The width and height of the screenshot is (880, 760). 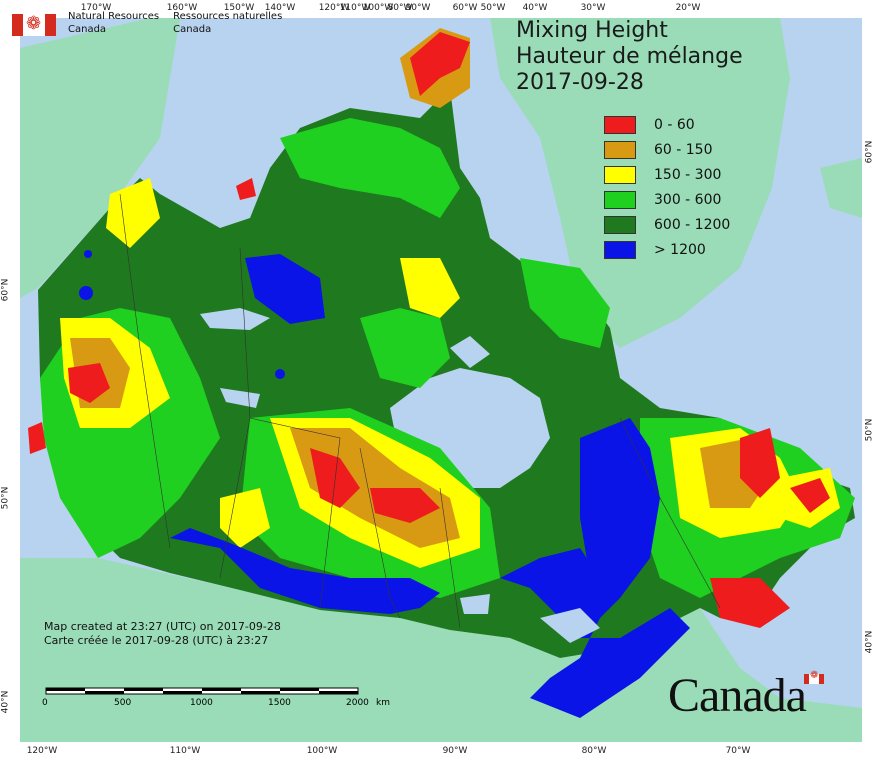 What do you see at coordinates (674, 124) in the screenshot?
I see `legend-label: 0 - 60` at bounding box center [674, 124].